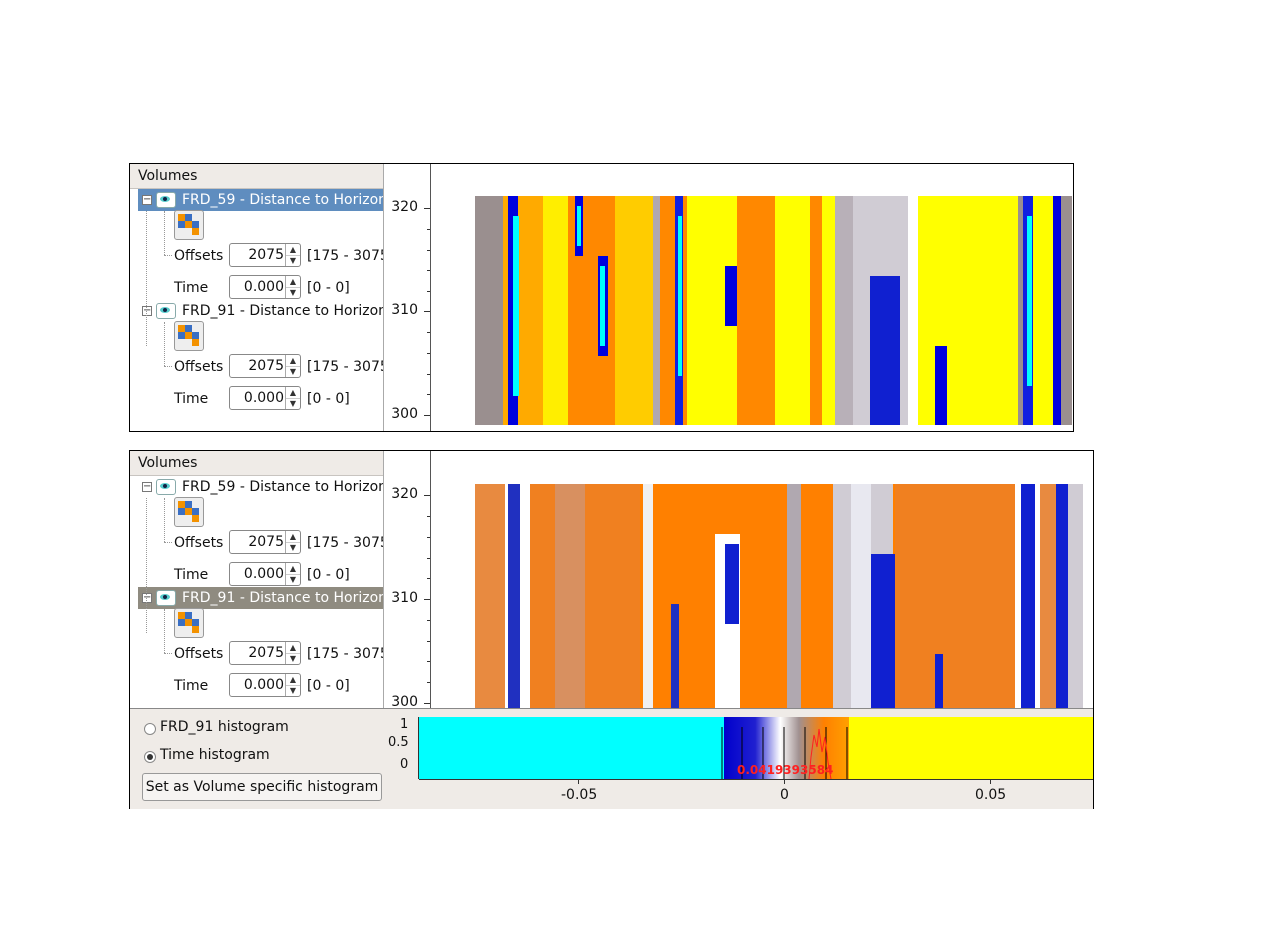  I want to click on hist-x-tick: 0, so click(784, 795).